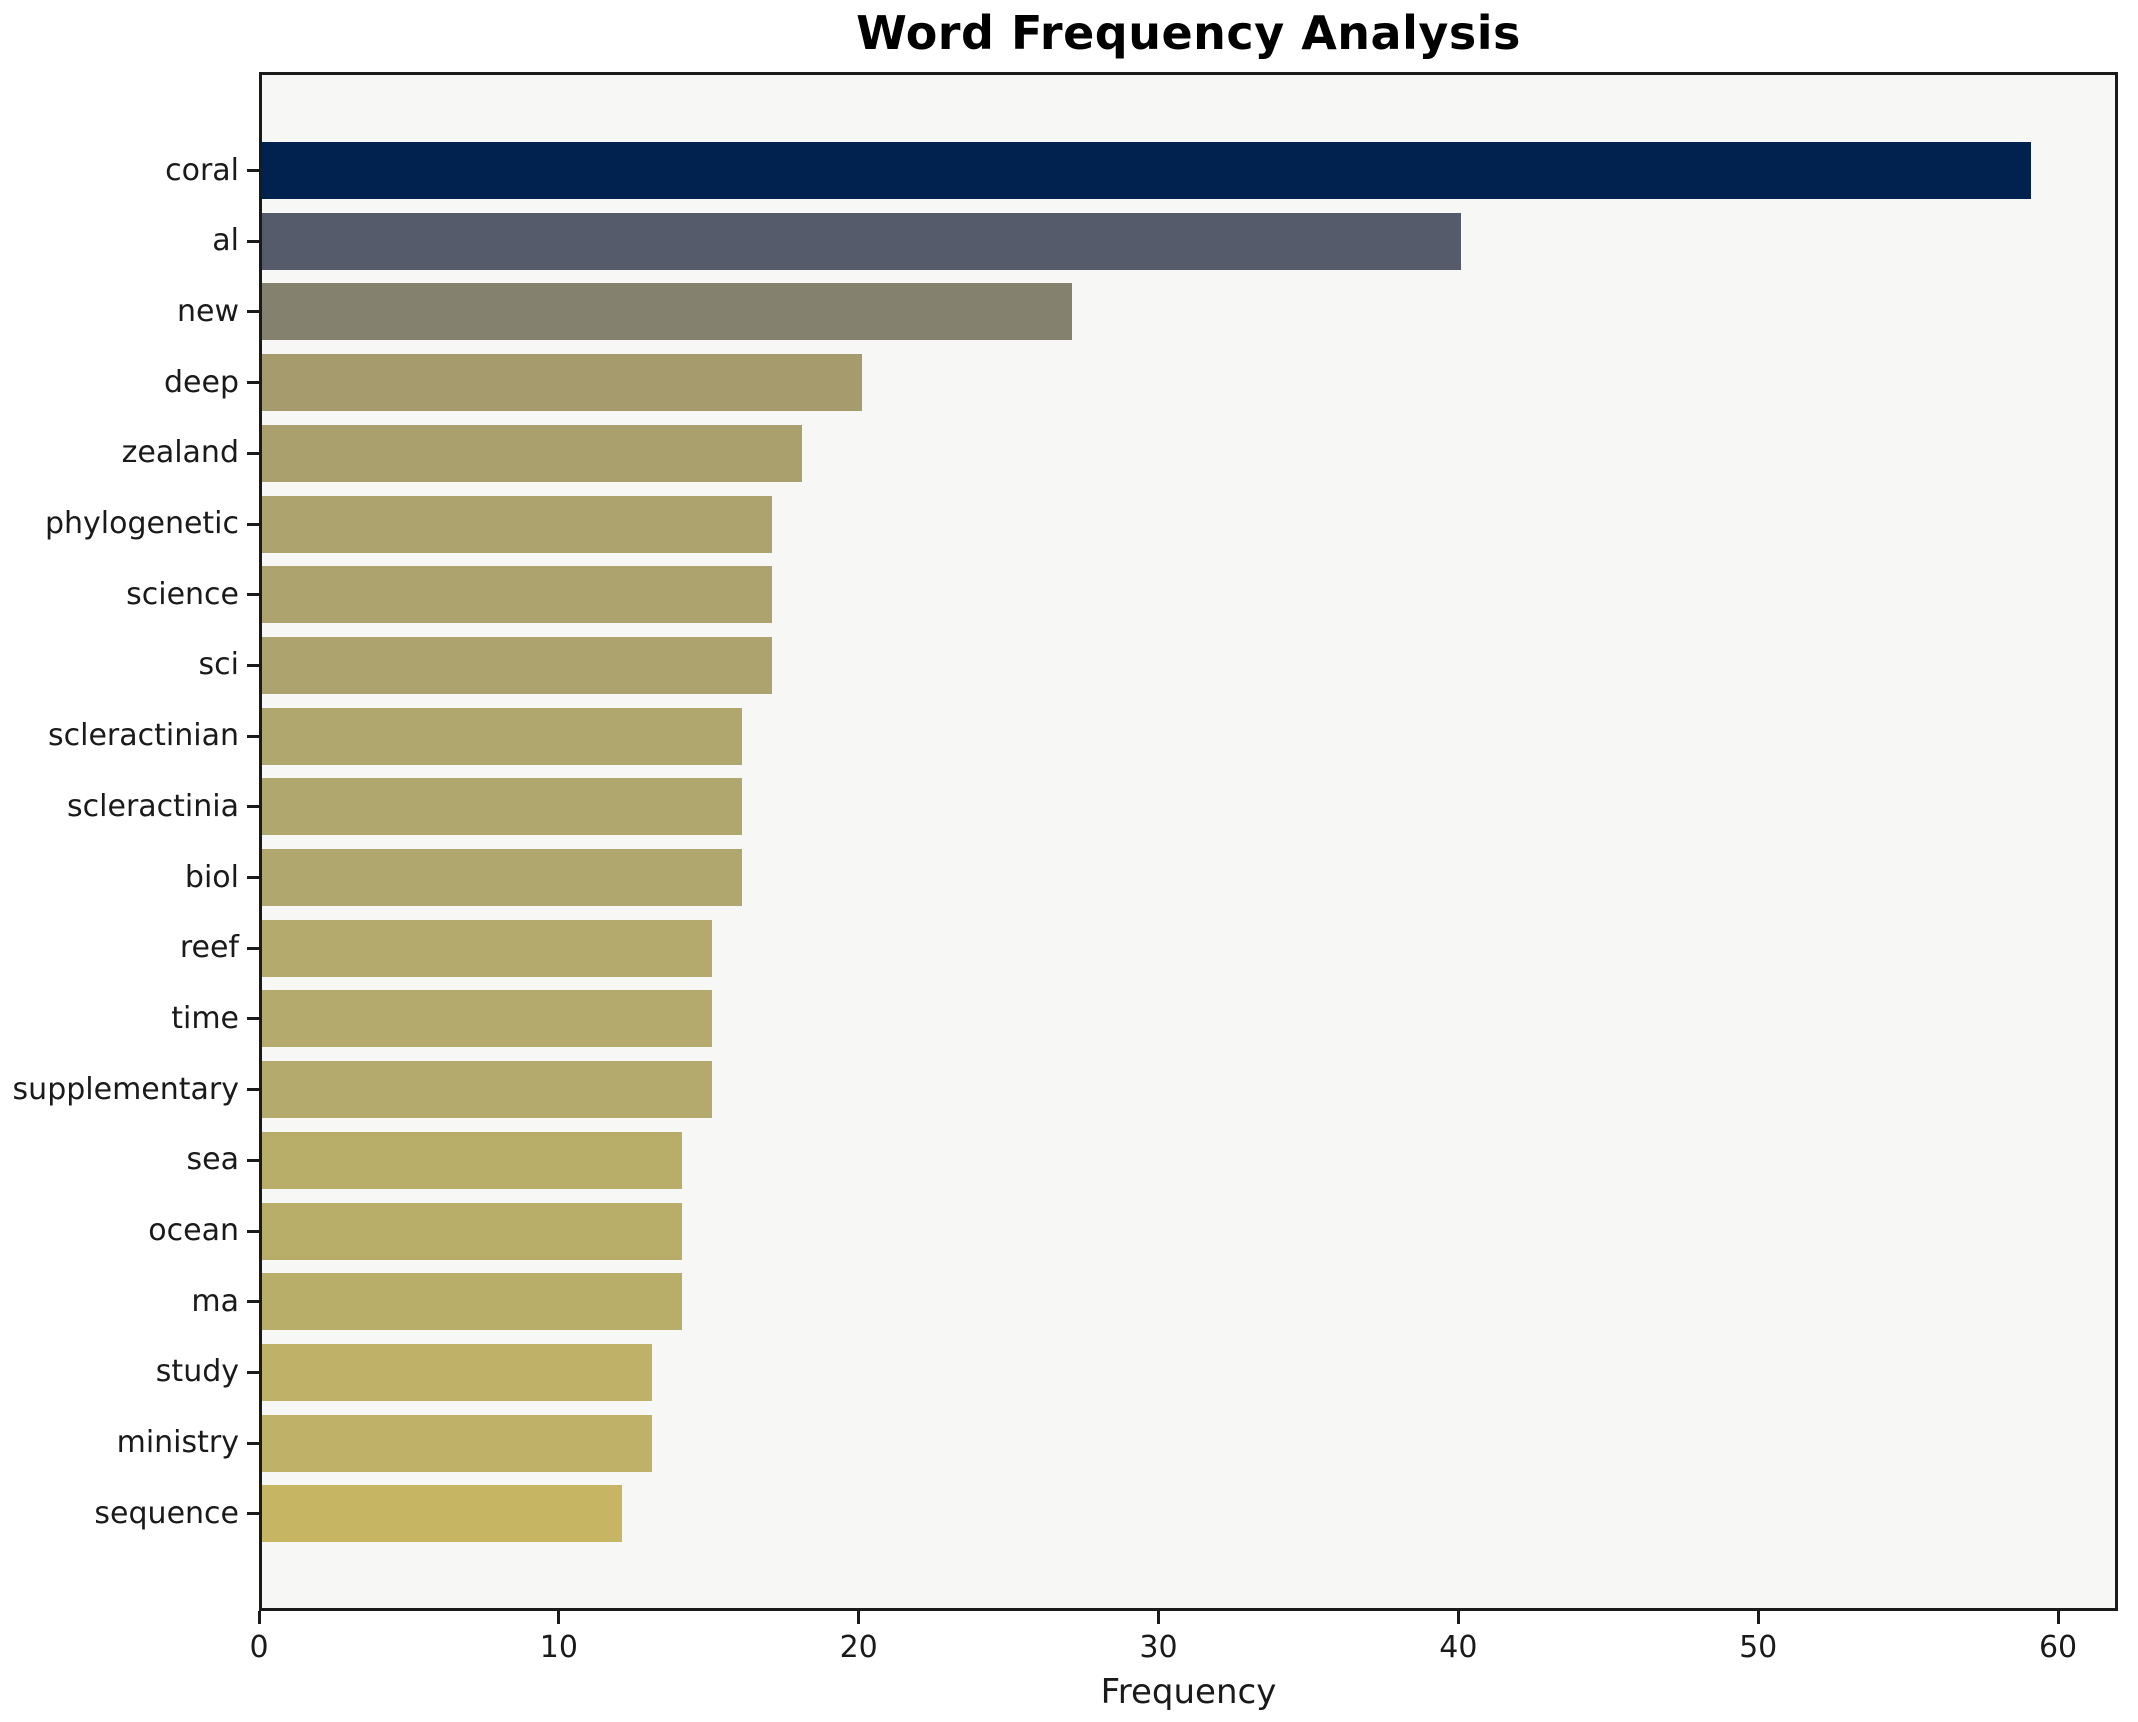 This screenshot has width=2138, height=1722. I want to click on y-tick-label: sea, so click(212, 1160).